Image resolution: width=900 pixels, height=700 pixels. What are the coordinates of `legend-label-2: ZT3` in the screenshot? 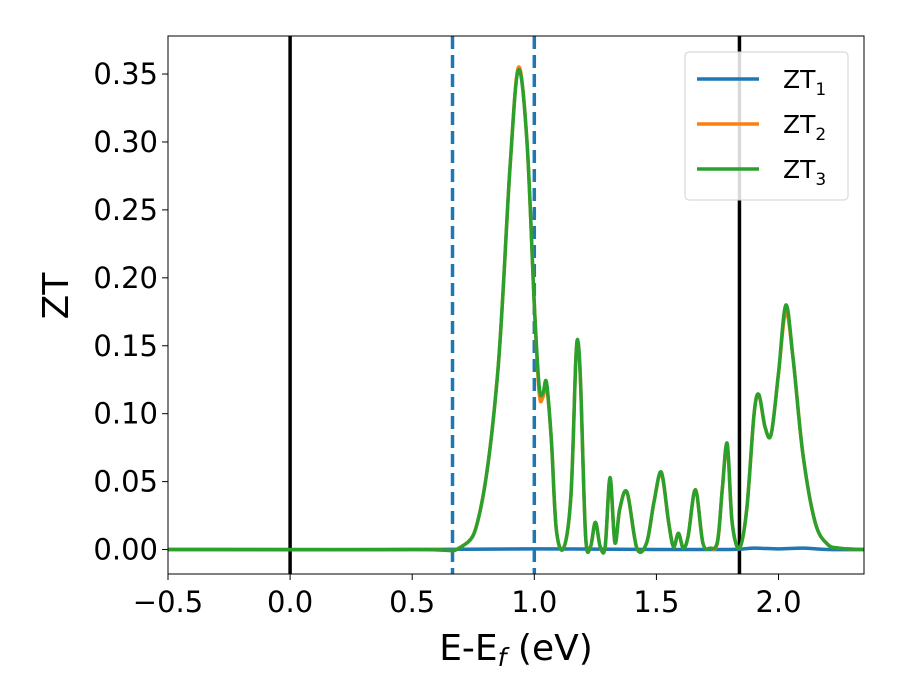 It's located at (804, 172).